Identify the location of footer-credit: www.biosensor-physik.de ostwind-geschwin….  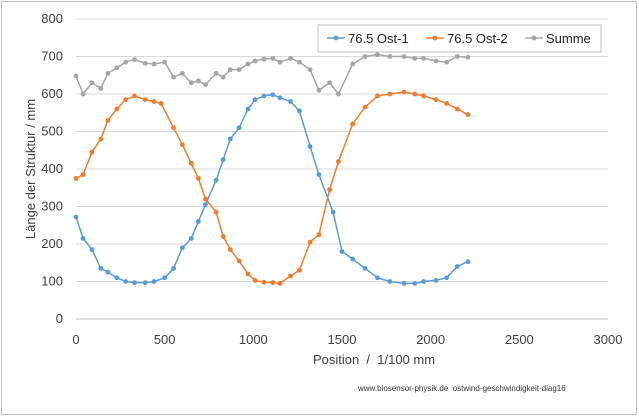
(461, 388).